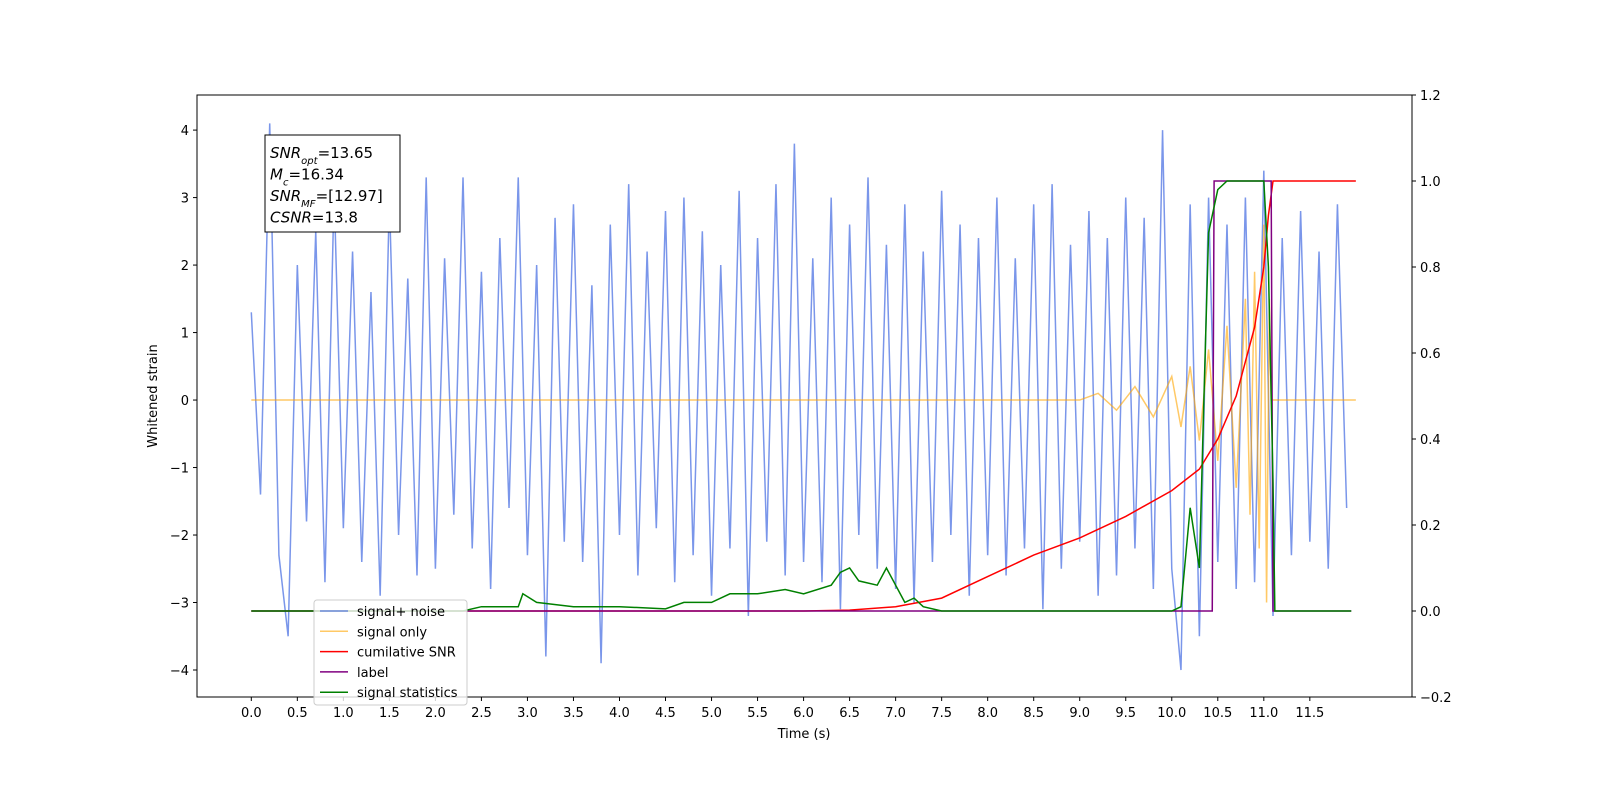 The height and width of the screenshot is (804, 1600). Describe the element at coordinates (335, 218) in the screenshot. I see `annotation-value: =13.8` at that location.